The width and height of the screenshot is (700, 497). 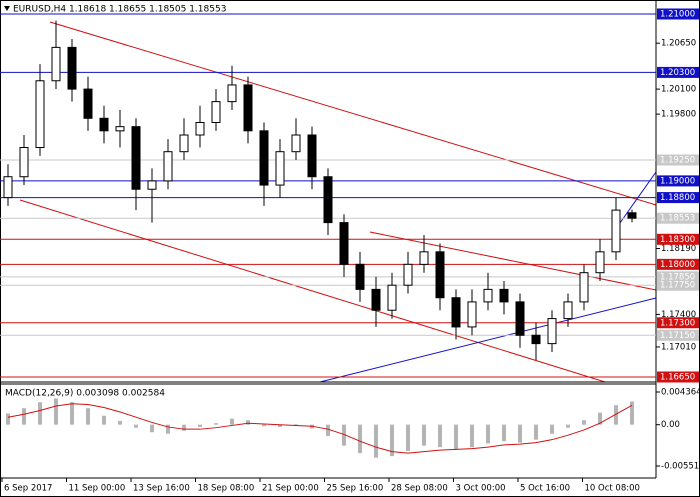 What do you see at coordinates (355, 489) in the screenshot?
I see `x-tick-label: 25 Sep 16:00` at bounding box center [355, 489].